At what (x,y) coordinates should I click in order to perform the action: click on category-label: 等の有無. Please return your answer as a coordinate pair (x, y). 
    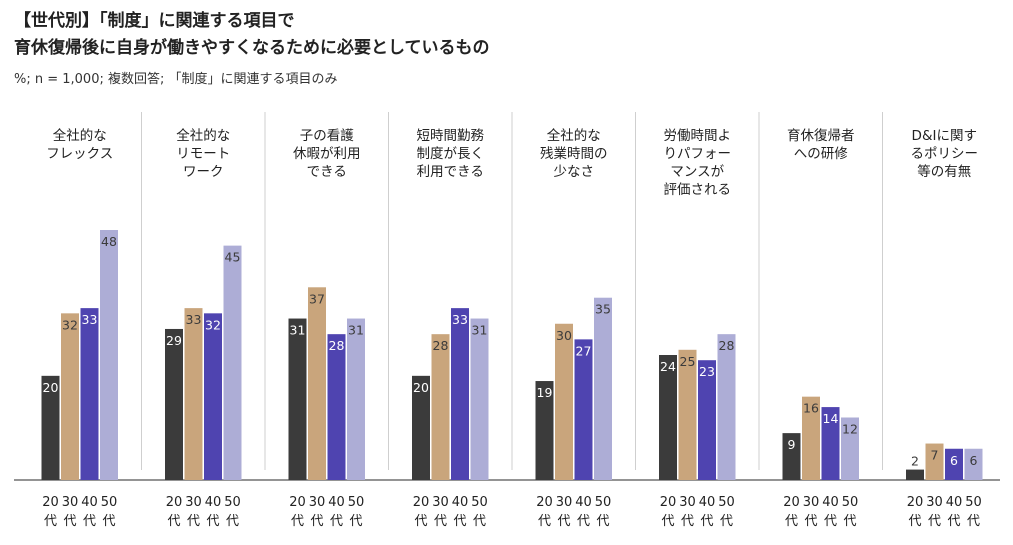
    Looking at the image, I should click on (944, 171).